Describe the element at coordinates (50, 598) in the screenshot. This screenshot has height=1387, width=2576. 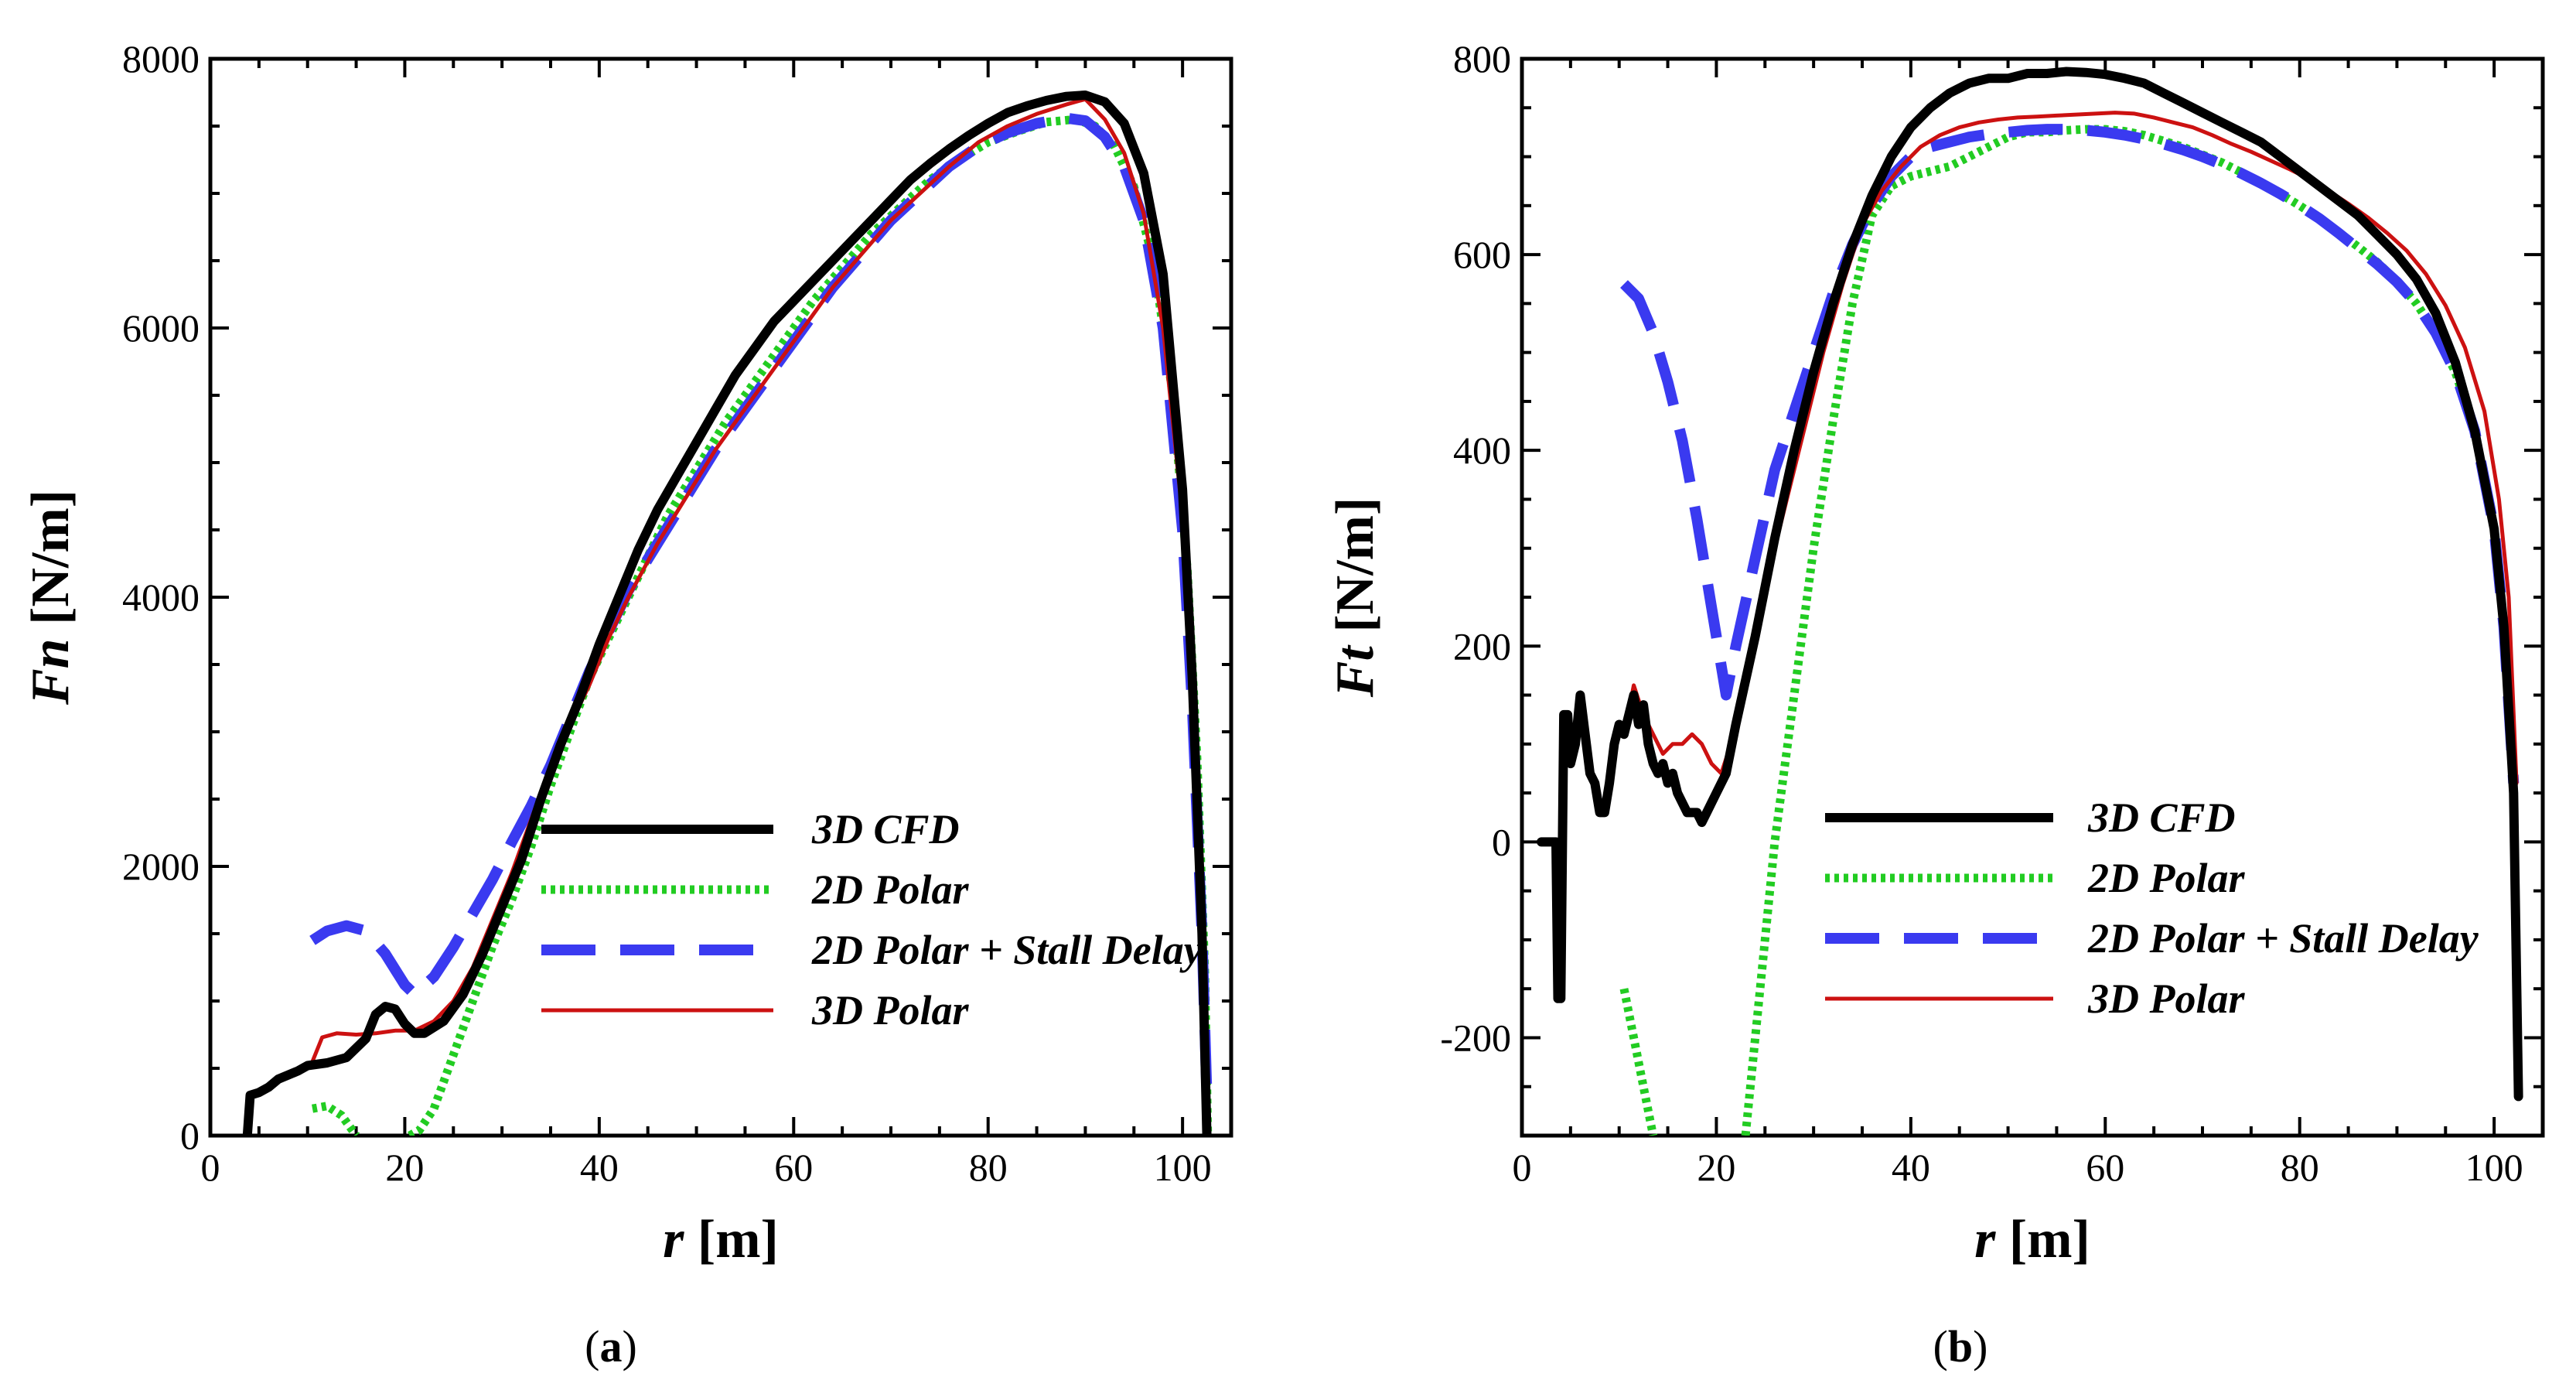
I see `y-axis-label-a: Fn [N/m]` at that location.